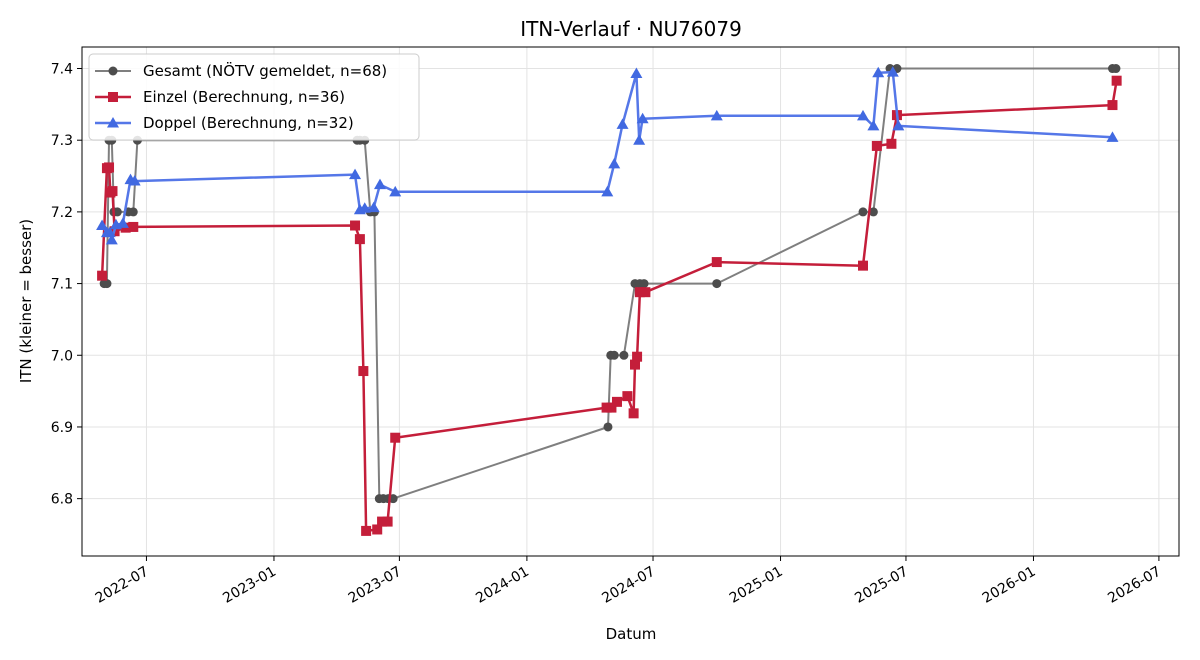  Describe the element at coordinates (631, 634) in the screenshot. I see `x-axis-label: Datum` at that location.